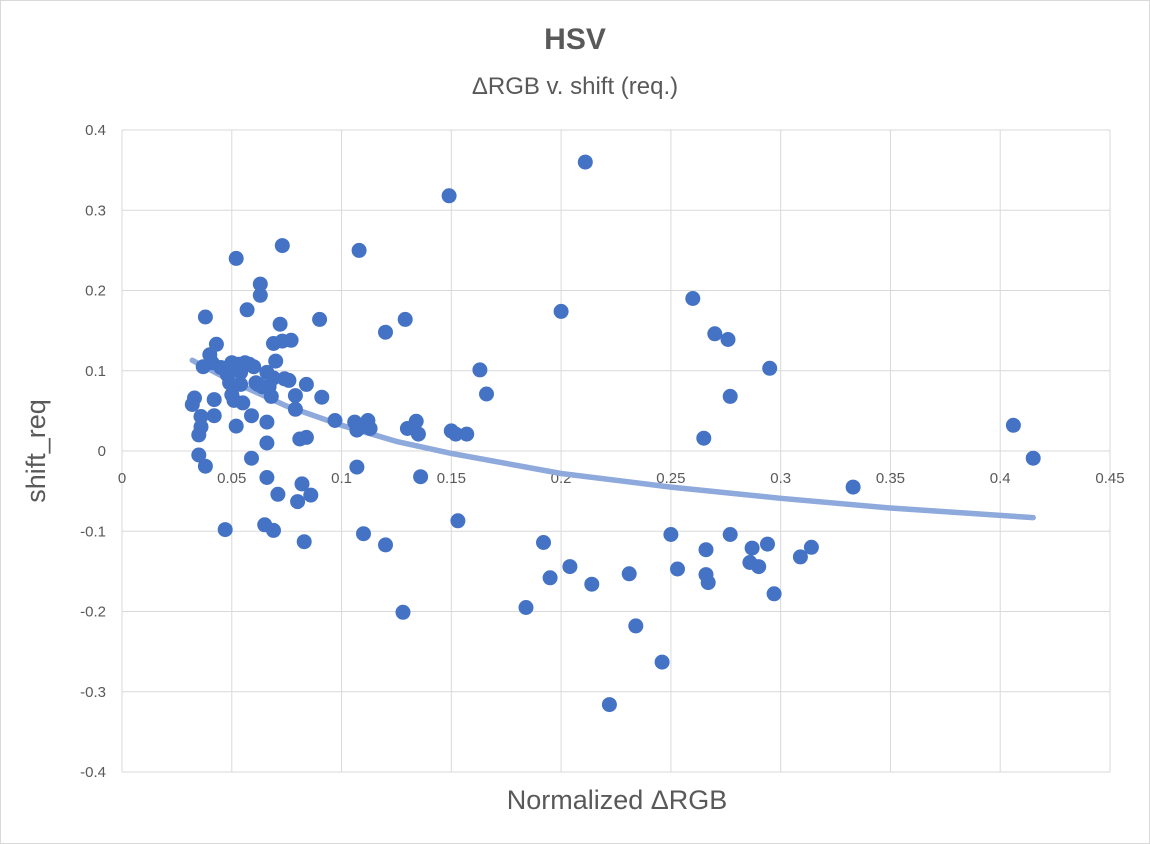 This screenshot has height=844, width=1150. What do you see at coordinates (93, 692) in the screenshot?
I see `y-tick-label: -0.3` at bounding box center [93, 692].